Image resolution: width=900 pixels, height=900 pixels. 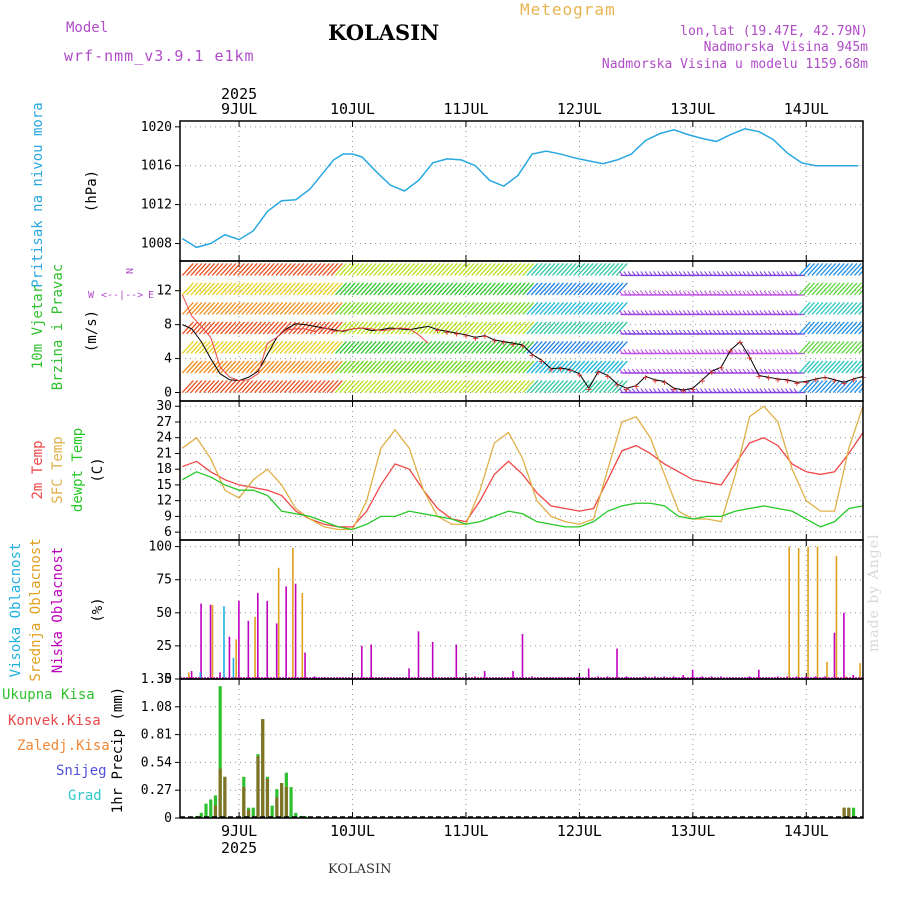 What do you see at coordinates (305, 338) in the screenshot?
I see `wind-gust-line` at bounding box center [305, 338].